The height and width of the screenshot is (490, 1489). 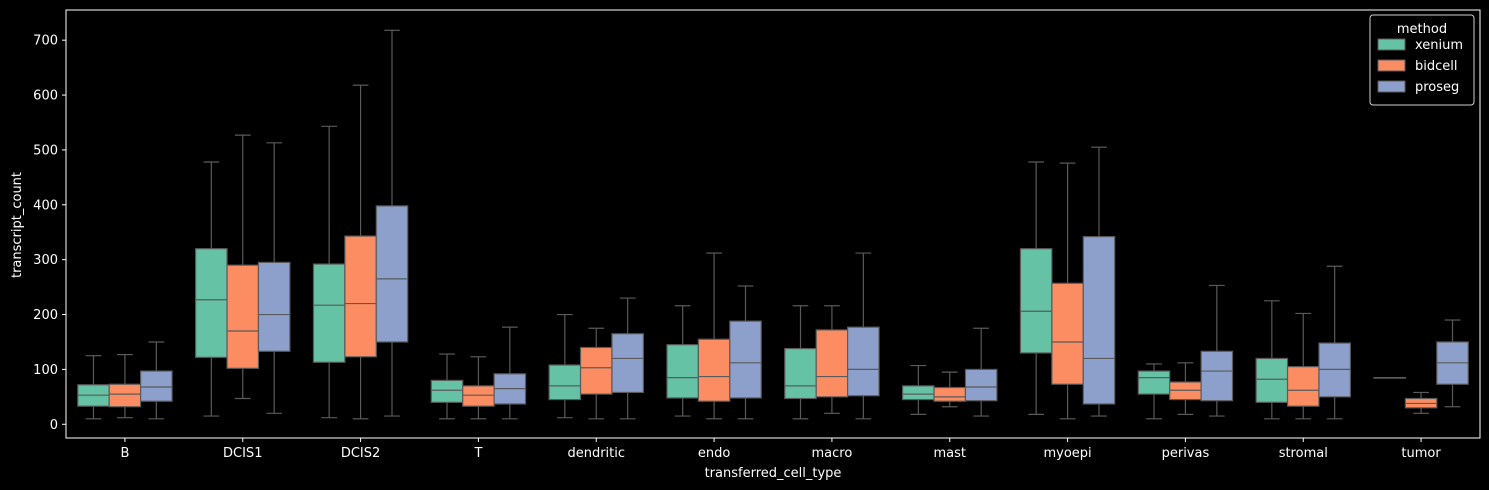 I want to click on y-tick-label: 100, so click(x=45, y=370).